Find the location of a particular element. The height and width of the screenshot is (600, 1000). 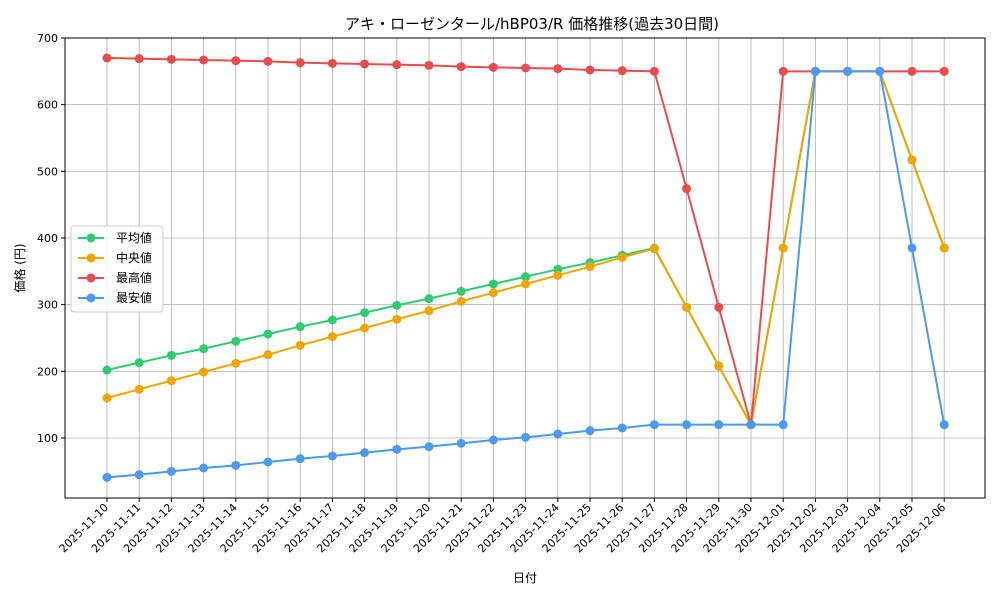

y-tick-label: 500 is located at coordinates (47, 171).